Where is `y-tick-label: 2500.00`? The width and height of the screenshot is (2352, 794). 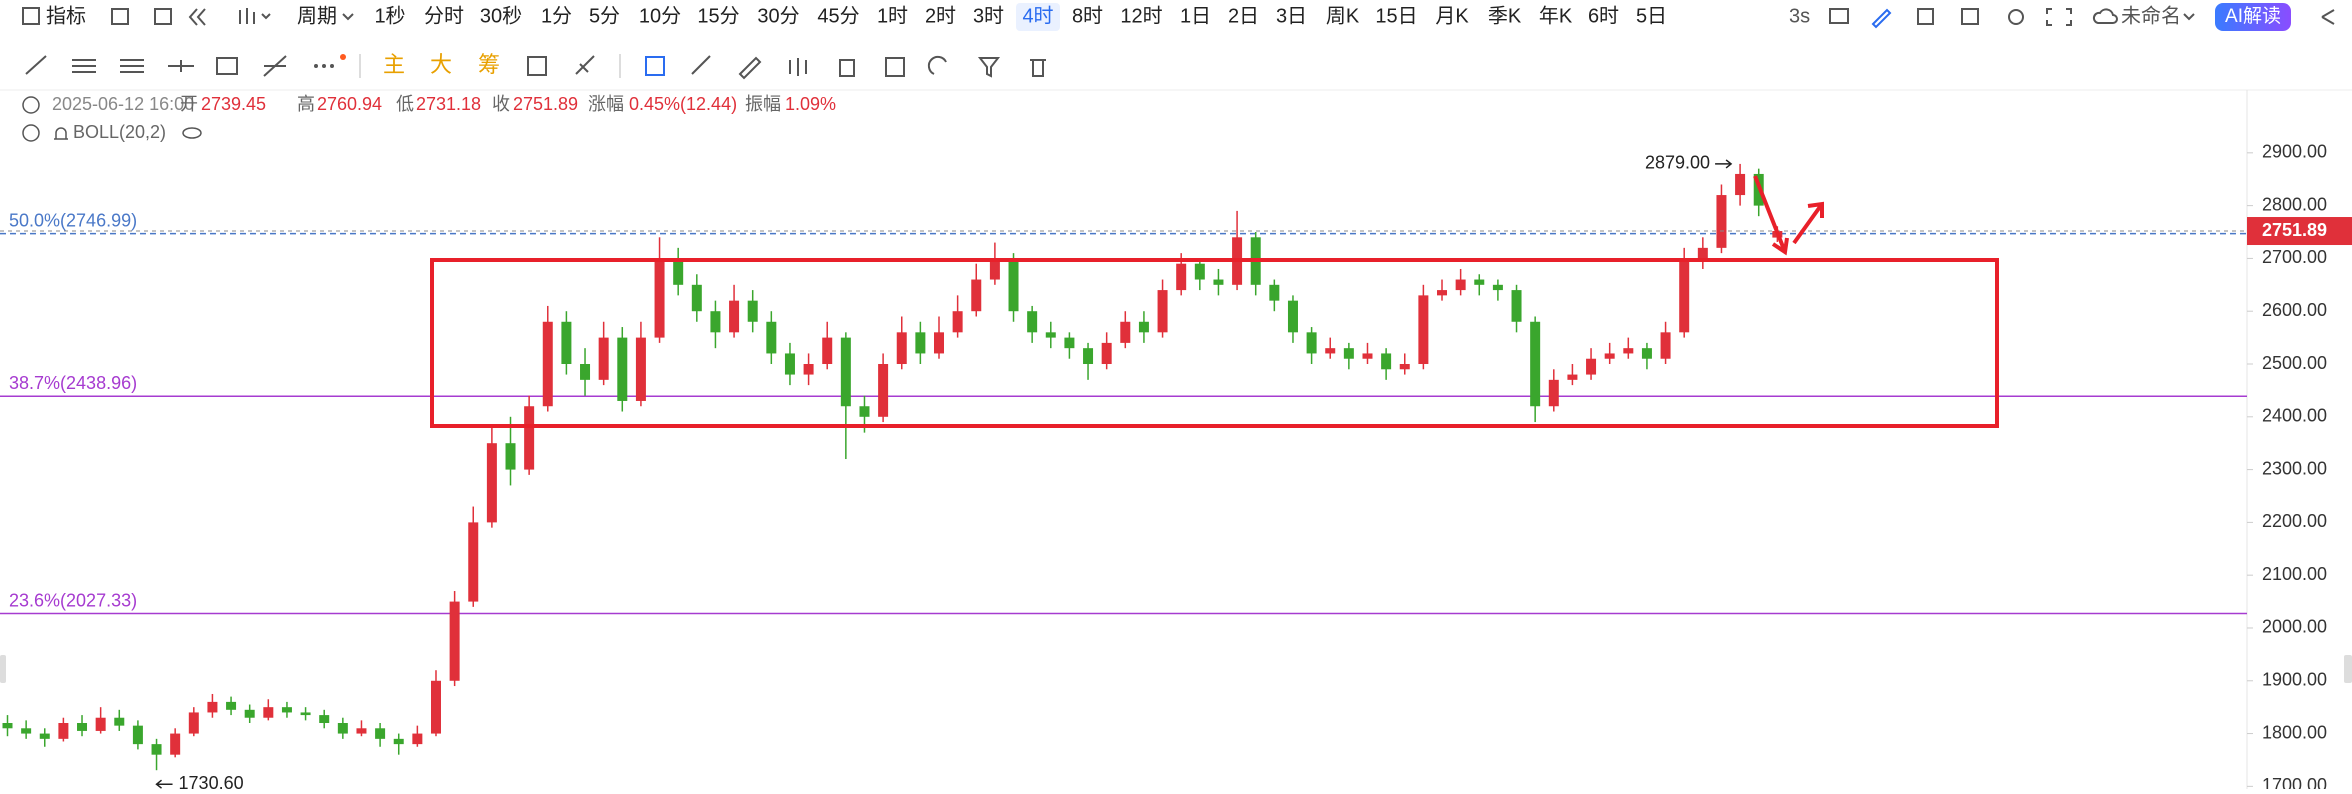
y-tick-label: 2500.00 is located at coordinates (2294, 363).